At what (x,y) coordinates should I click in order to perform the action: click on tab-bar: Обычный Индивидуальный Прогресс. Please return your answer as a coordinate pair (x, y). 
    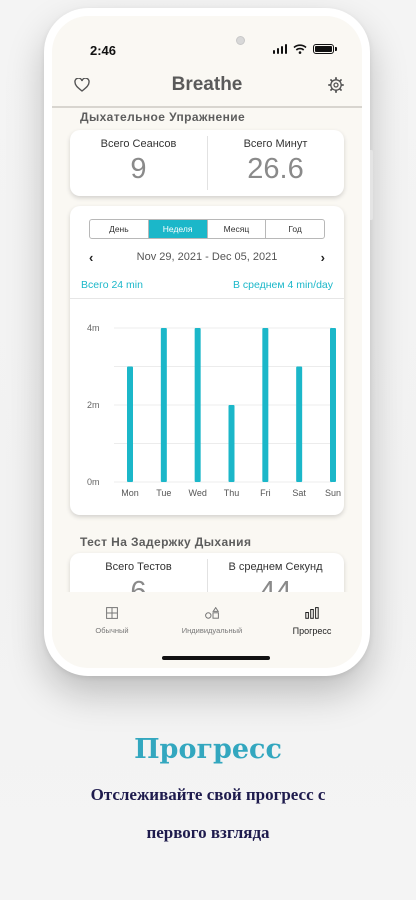
    Looking at the image, I should click on (207, 617).